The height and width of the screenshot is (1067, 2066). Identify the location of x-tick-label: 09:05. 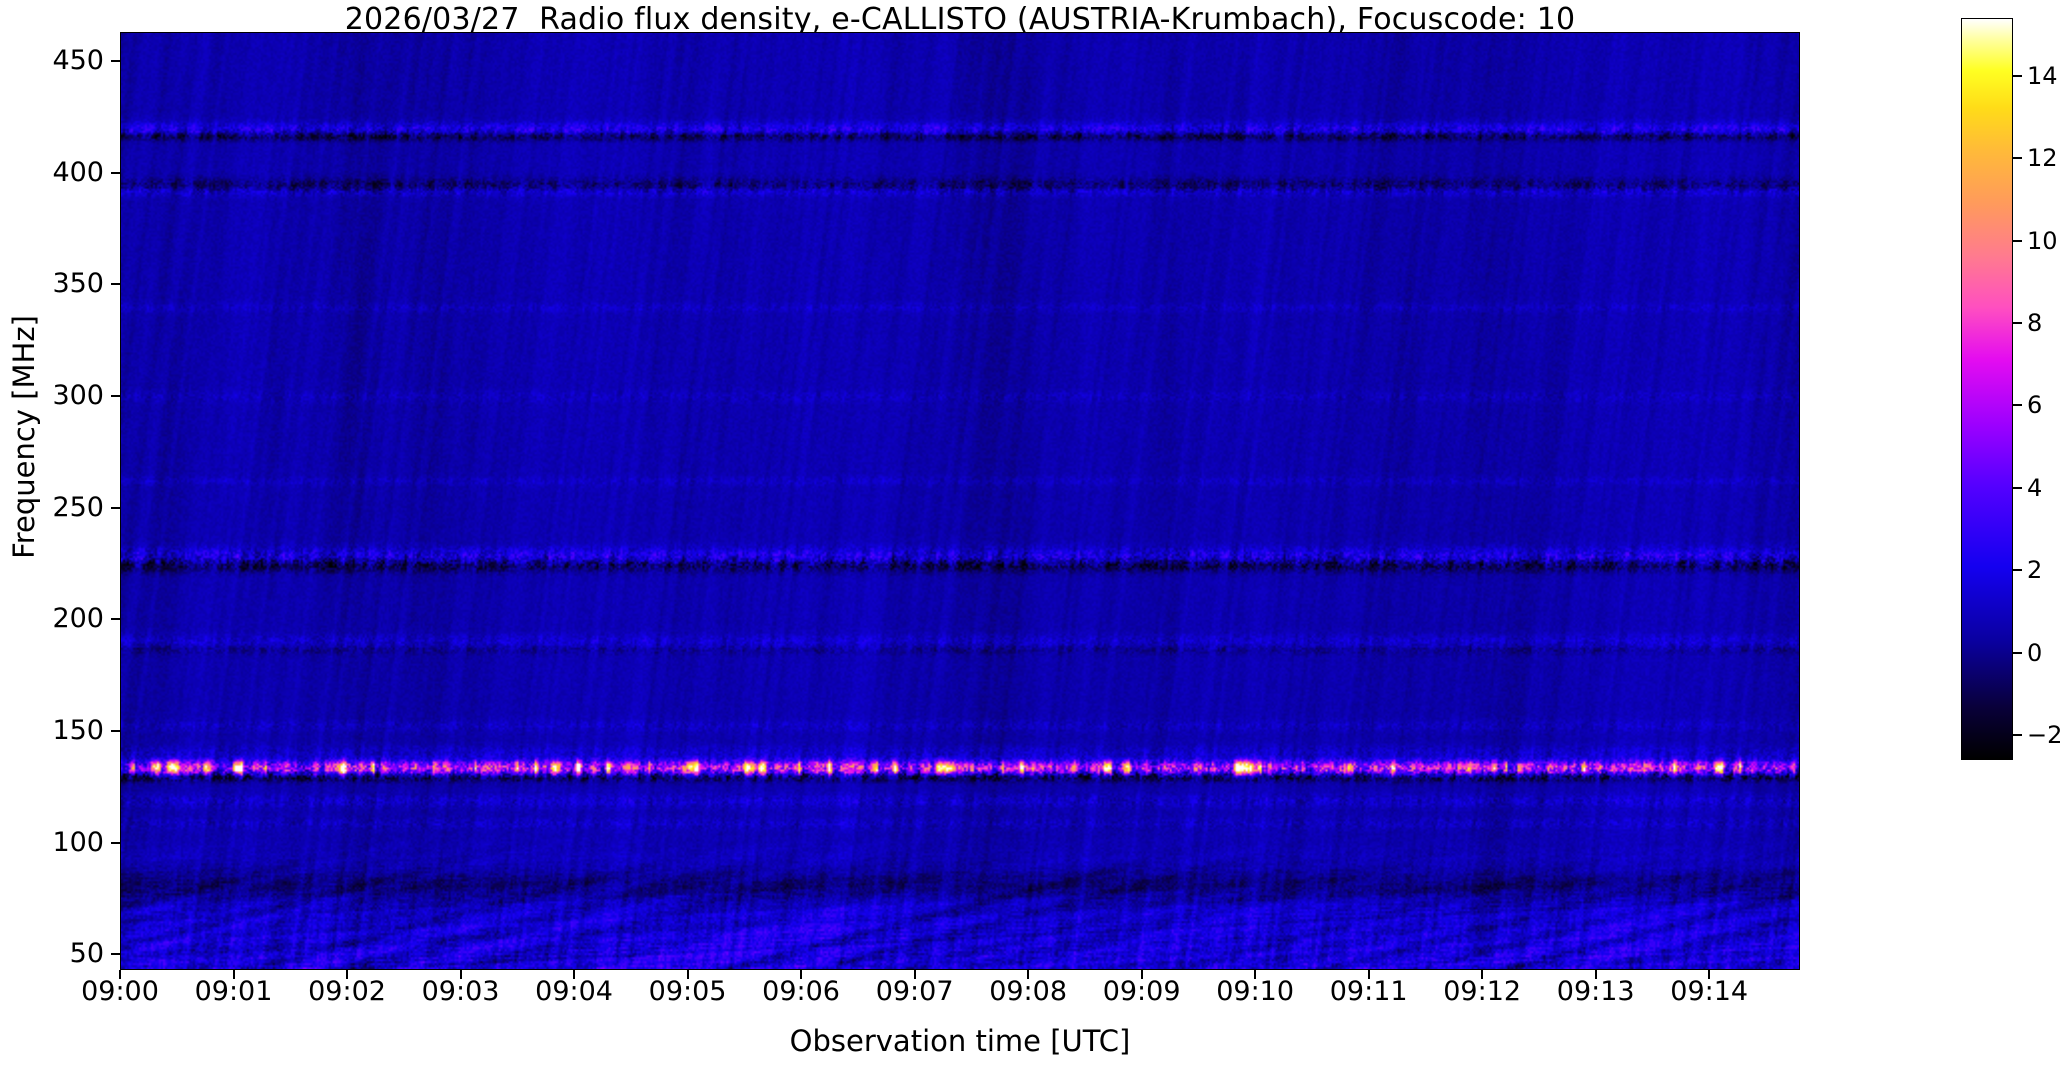
(687, 991).